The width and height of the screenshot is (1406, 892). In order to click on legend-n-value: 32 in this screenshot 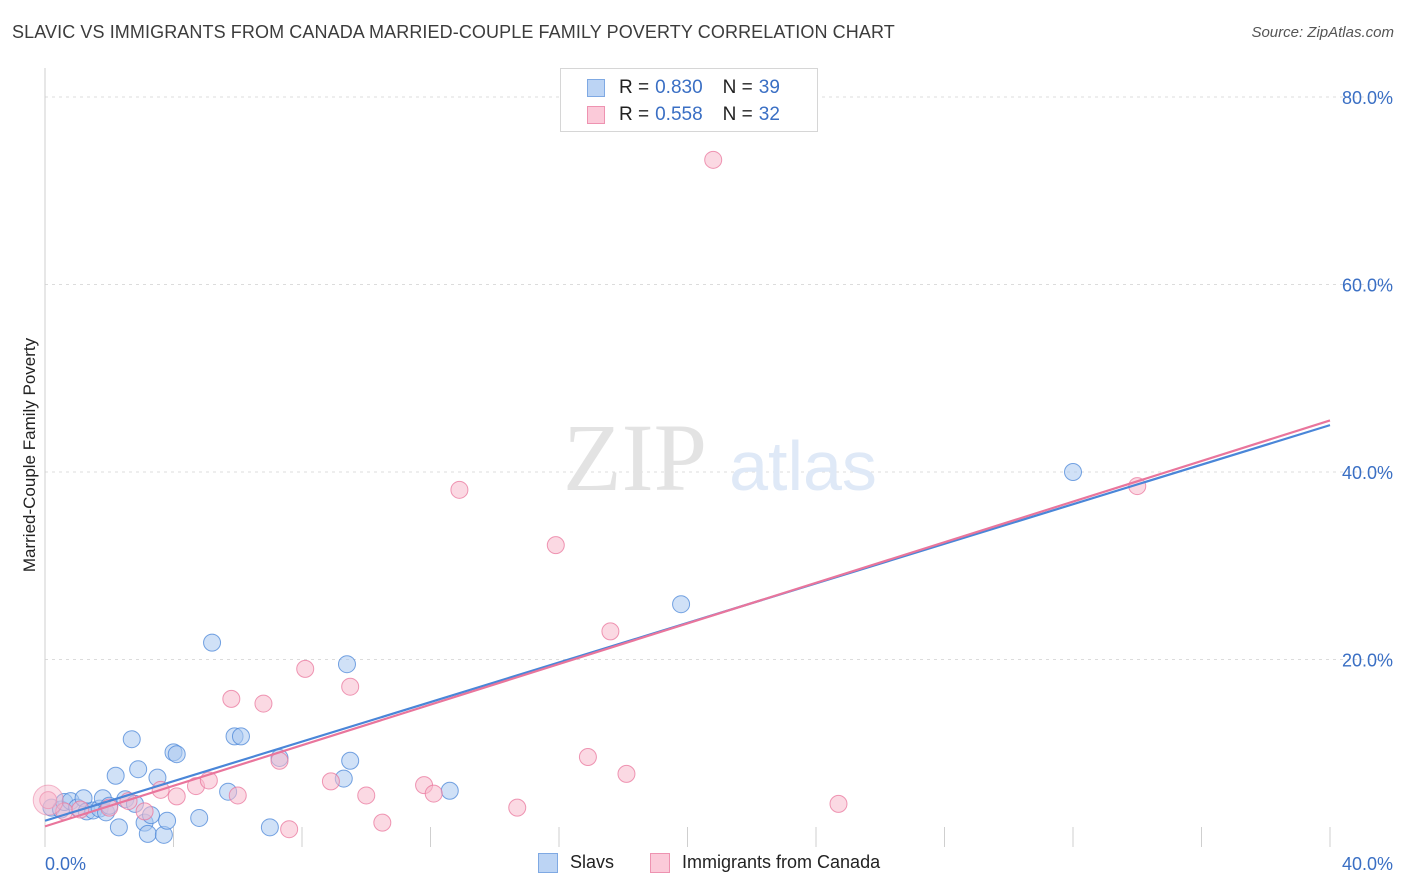, I will do `click(769, 114)`.